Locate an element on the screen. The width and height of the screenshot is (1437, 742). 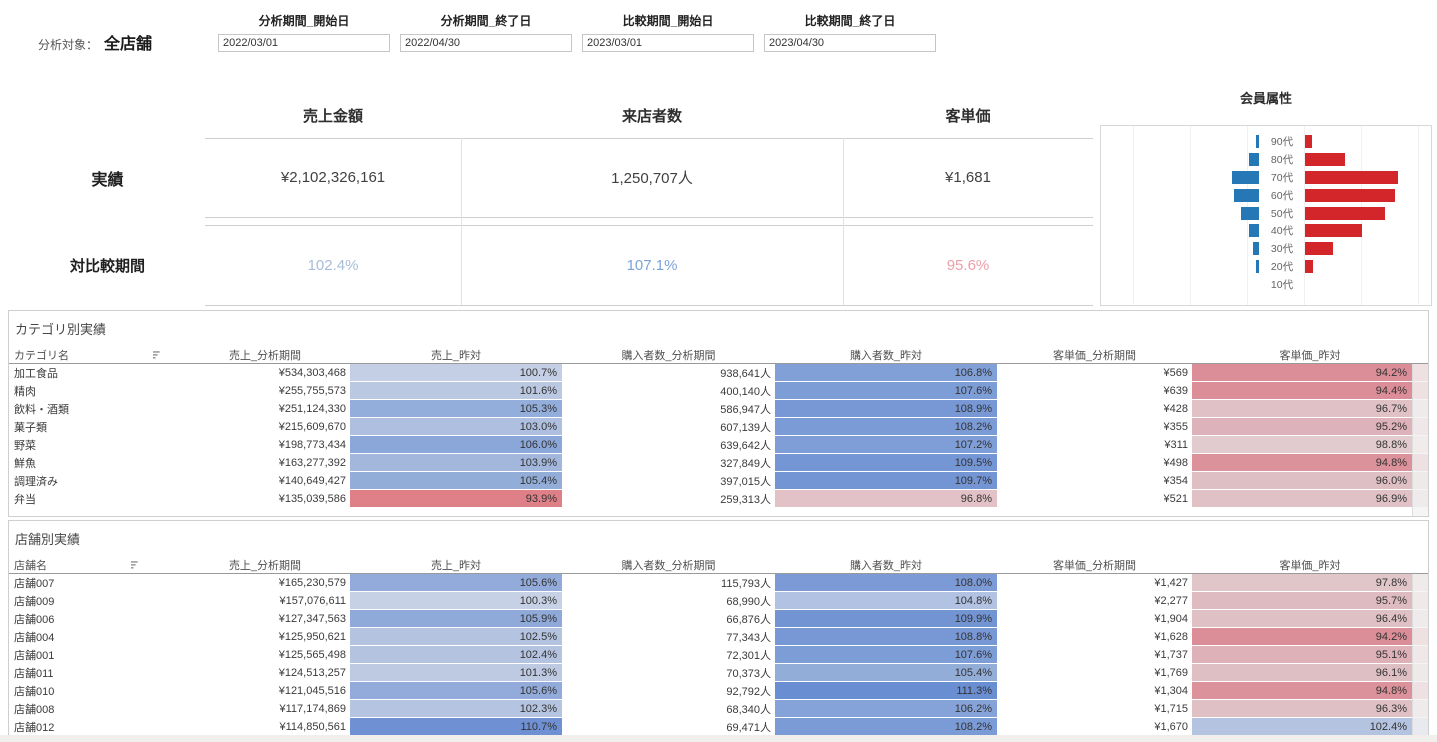
buyers-value: 607,139人 is located at coordinates (745, 428).